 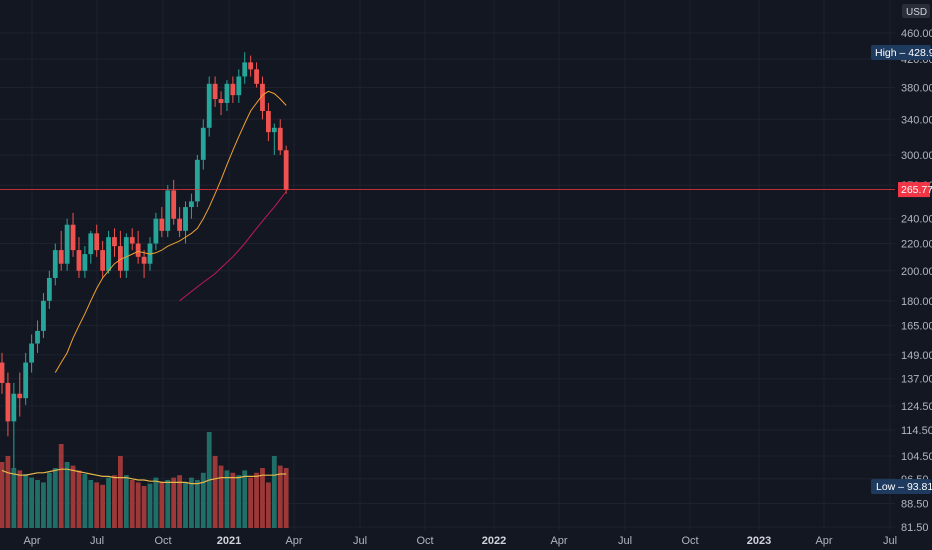 I want to click on y-tick-label: 340.00, so click(x=916, y=120).